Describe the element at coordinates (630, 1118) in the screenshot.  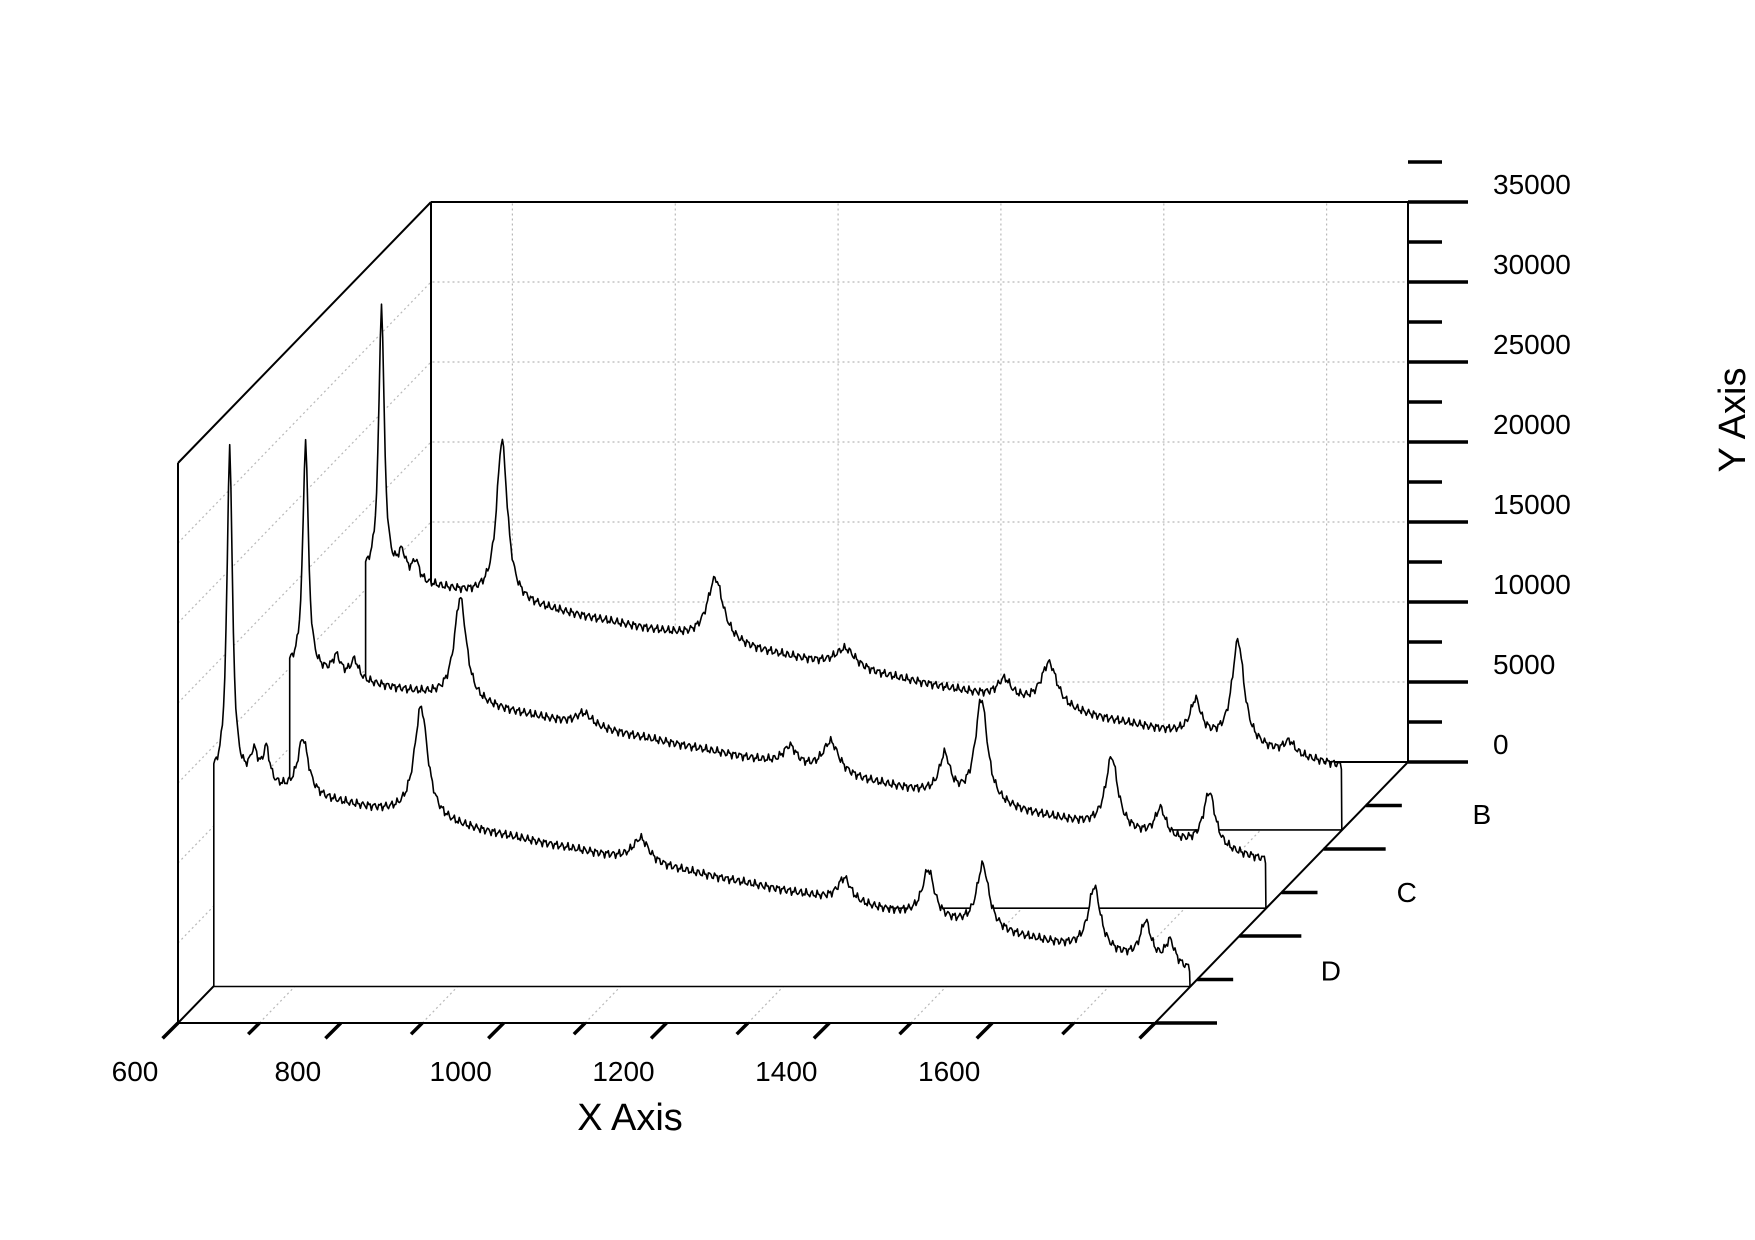
I see `x-axis-title: X Axis` at that location.